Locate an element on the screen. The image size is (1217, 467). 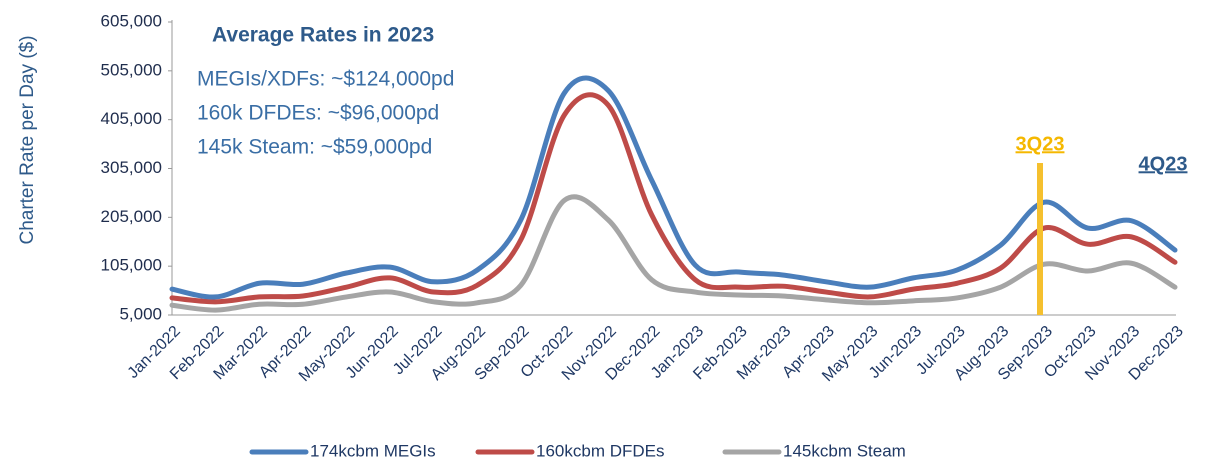
y-tick-label: 205,000 is located at coordinates (131, 216).